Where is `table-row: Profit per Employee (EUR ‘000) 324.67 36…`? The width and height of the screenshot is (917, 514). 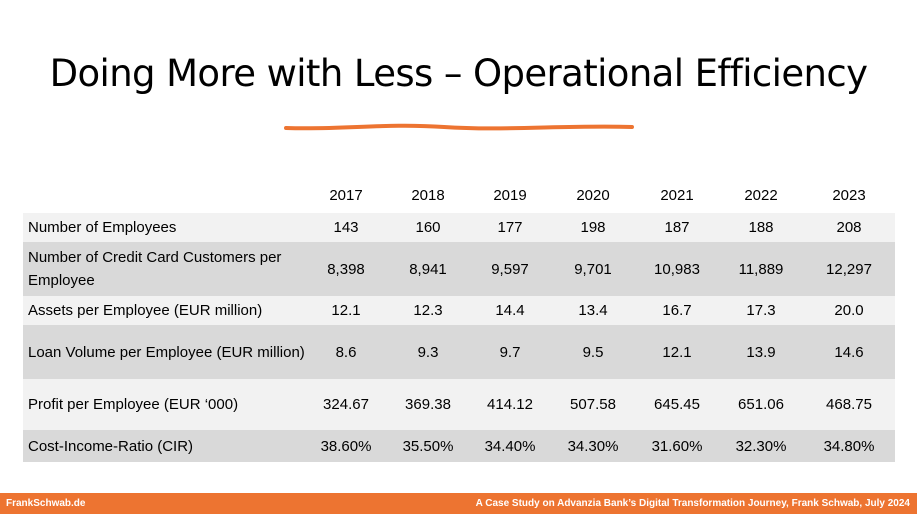
table-row: Profit per Employee (EUR ‘000) 324.67 36… is located at coordinates (459, 404).